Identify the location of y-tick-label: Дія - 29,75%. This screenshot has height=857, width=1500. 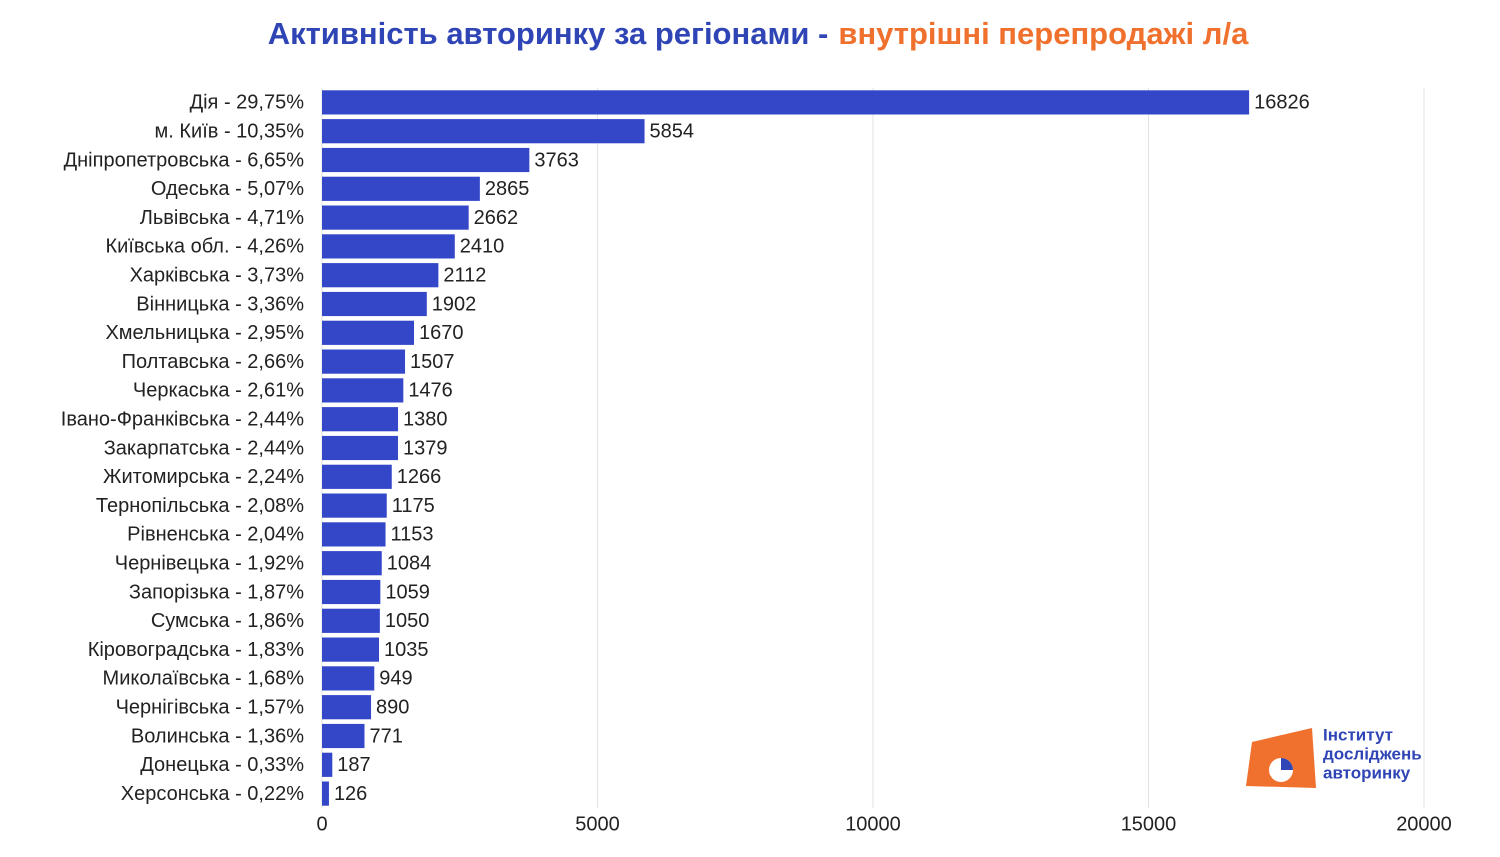
(247, 103).